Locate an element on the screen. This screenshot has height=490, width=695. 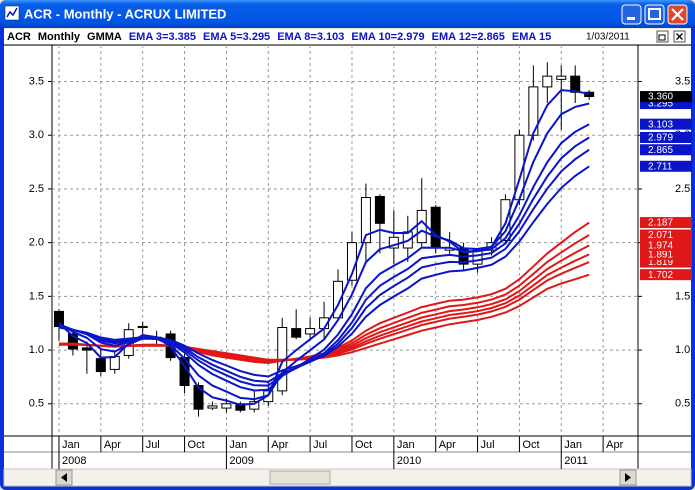
scroll-track is located at coordinates (347, 477).